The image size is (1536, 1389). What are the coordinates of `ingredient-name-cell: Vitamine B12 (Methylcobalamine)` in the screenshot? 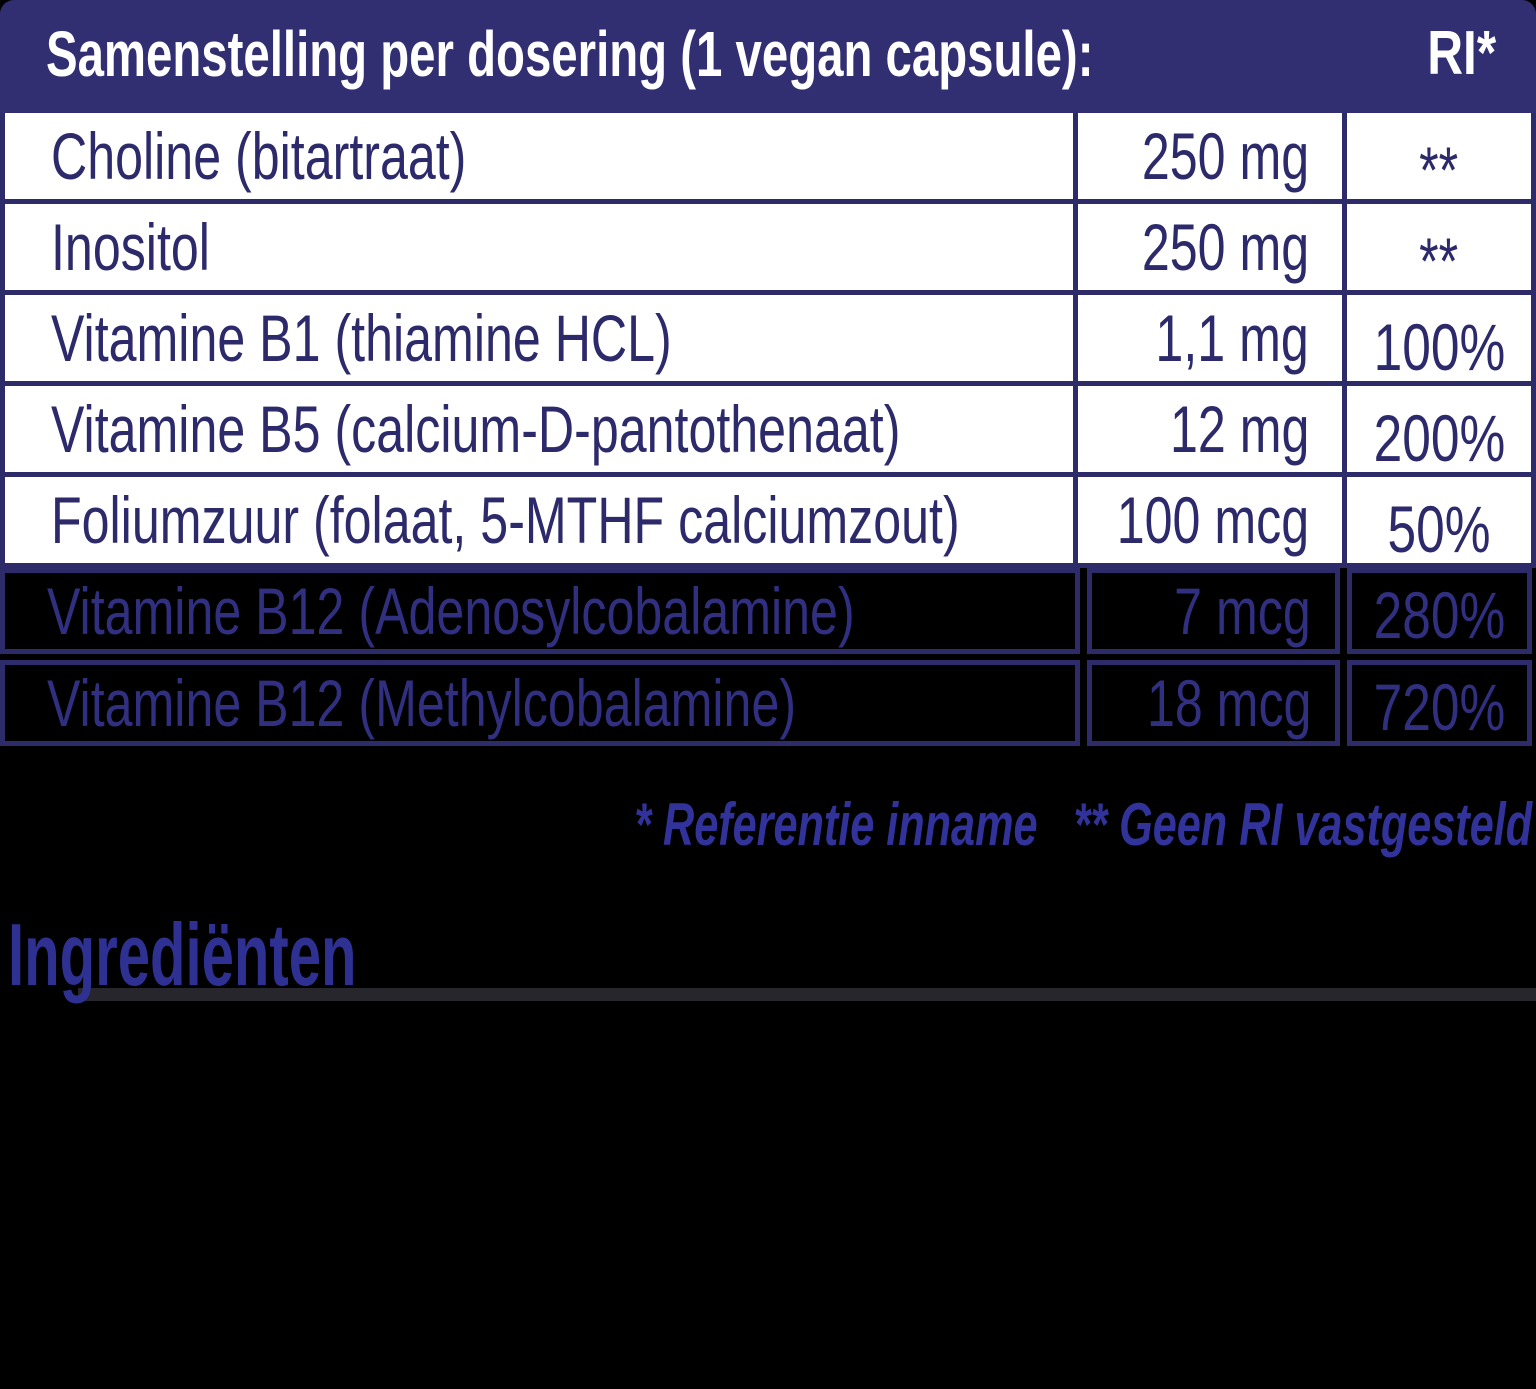 It's located at (540, 703).